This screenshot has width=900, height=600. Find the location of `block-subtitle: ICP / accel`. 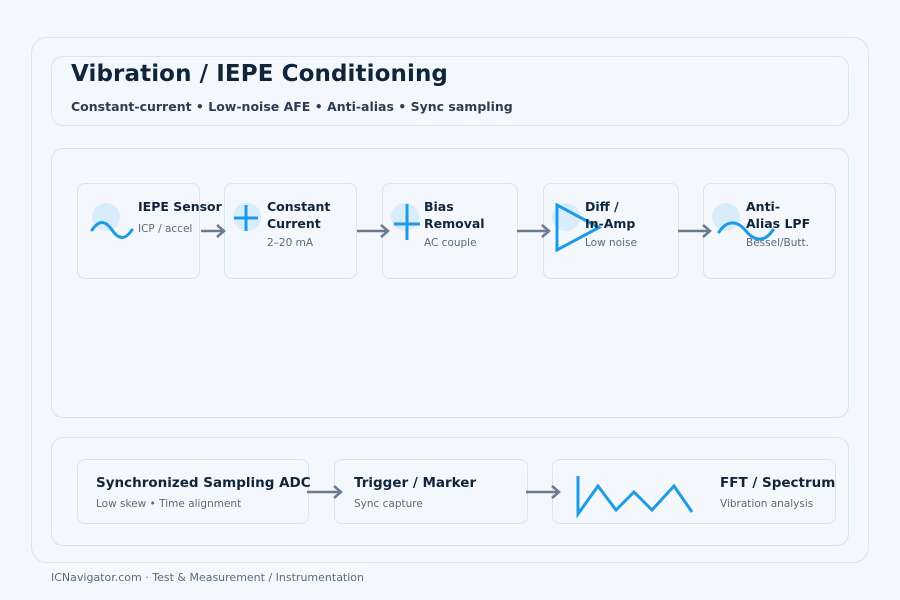

block-subtitle: ICP / accel is located at coordinates (165, 229).